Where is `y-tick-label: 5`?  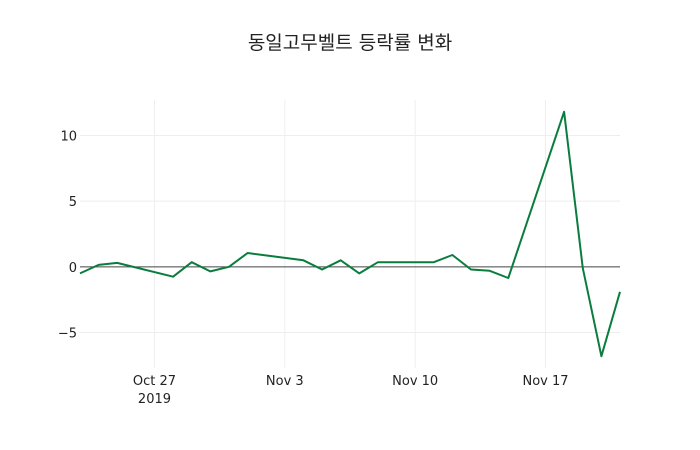 y-tick-label: 5 is located at coordinates (73, 202).